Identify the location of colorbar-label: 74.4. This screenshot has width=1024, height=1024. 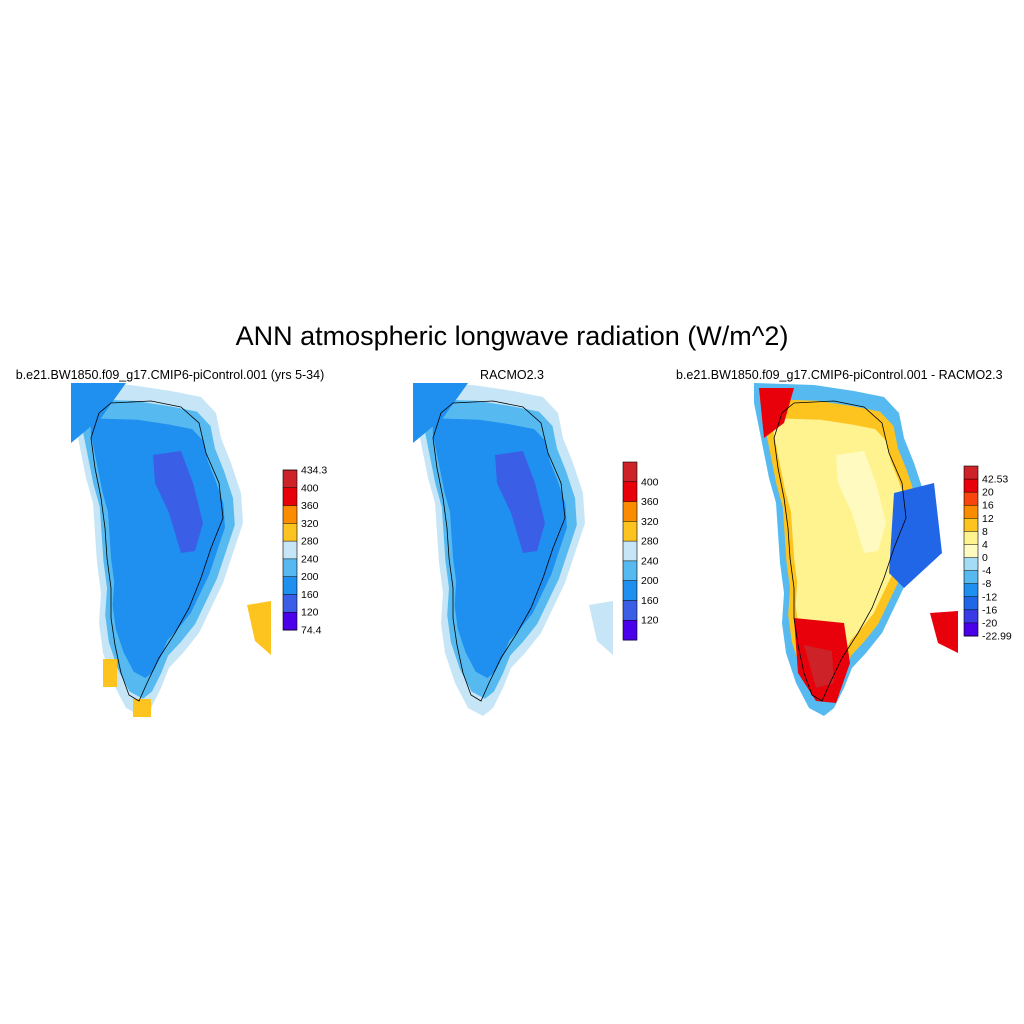
(311, 631).